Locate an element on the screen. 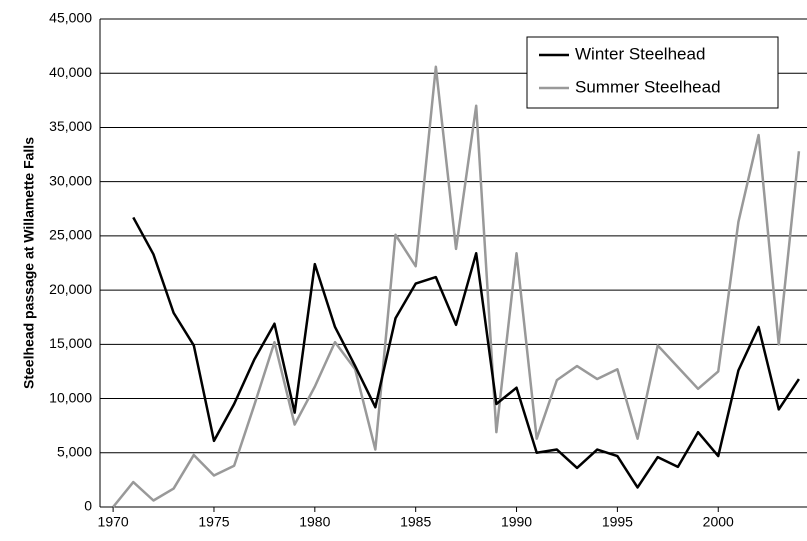 The height and width of the screenshot is (541, 807). x-tick-label: 1995 is located at coordinates (617, 522).